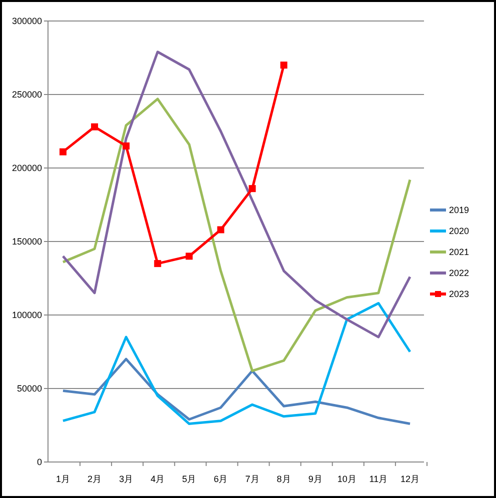 The height and width of the screenshot is (498, 496). I want to click on line-series, so click(237, 392).